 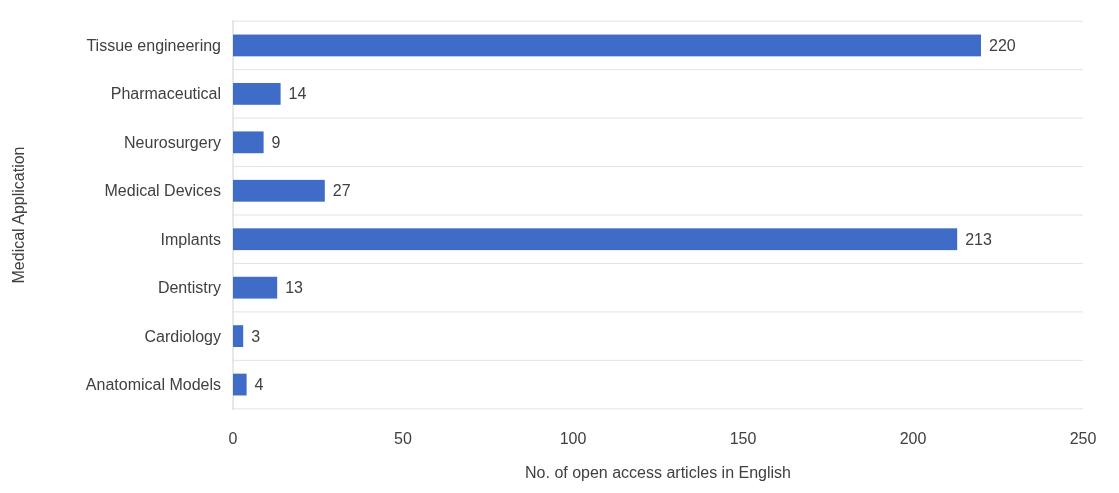 I want to click on y-tick-label: Dentistry, so click(x=189, y=288).